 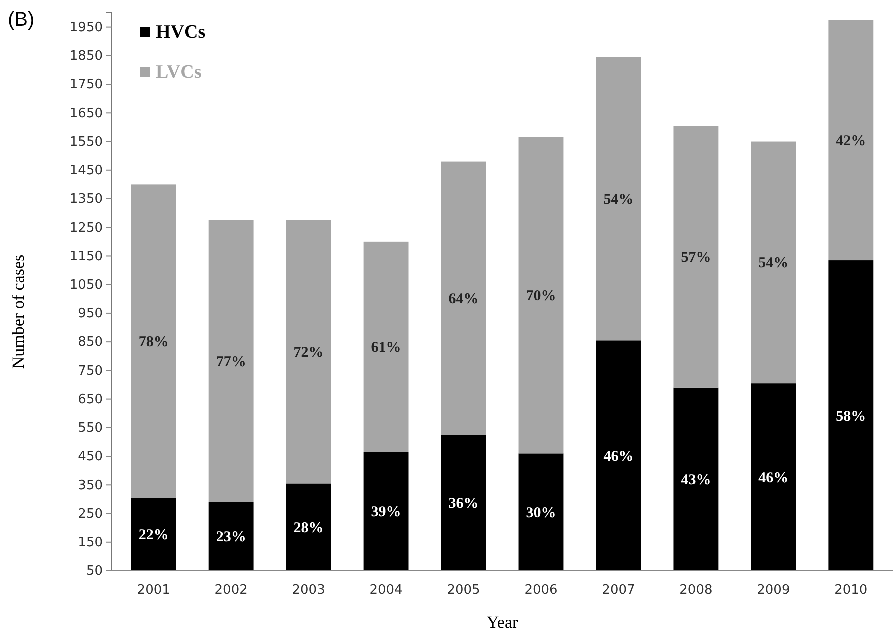 I want to click on y-tick-label: 1550, so click(x=86, y=142).